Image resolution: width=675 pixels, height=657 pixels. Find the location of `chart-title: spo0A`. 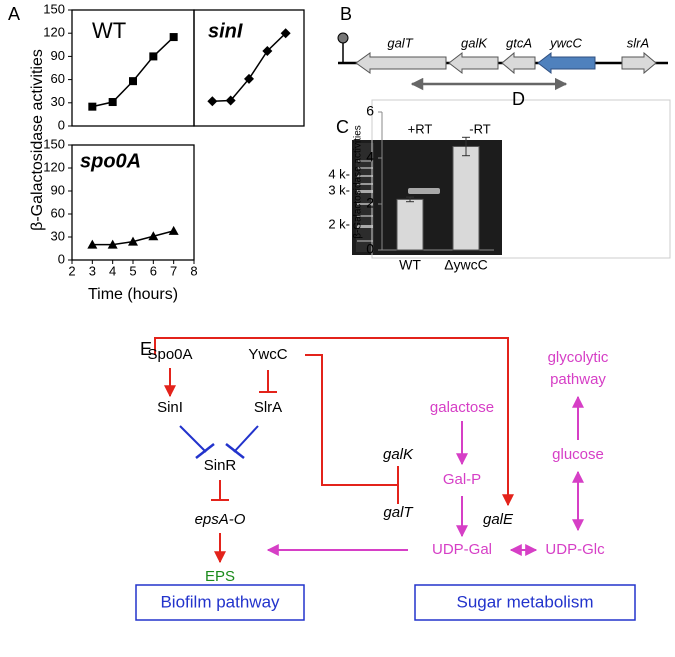

chart-title: spo0A is located at coordinates (110, 161).